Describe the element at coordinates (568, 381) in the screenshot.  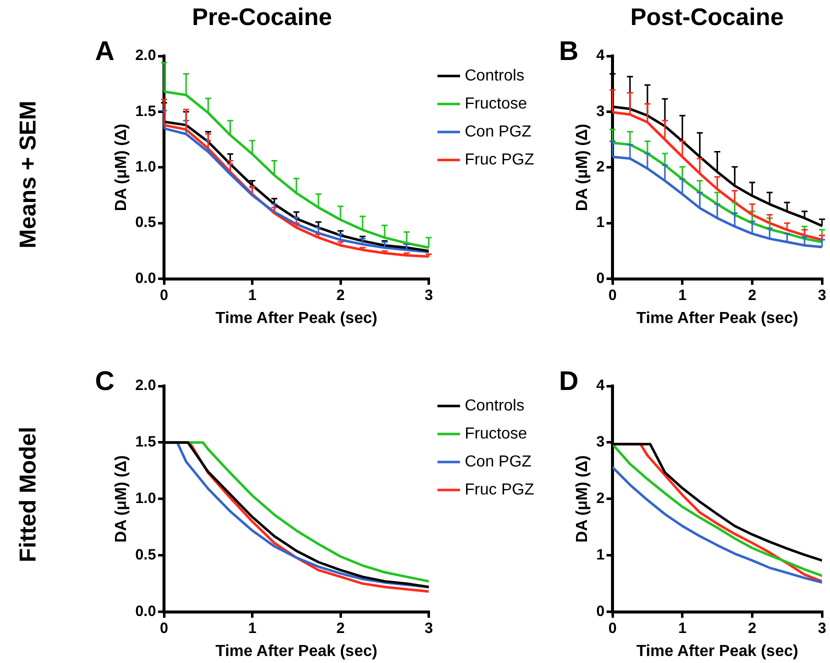
I see `text: D` at that location.